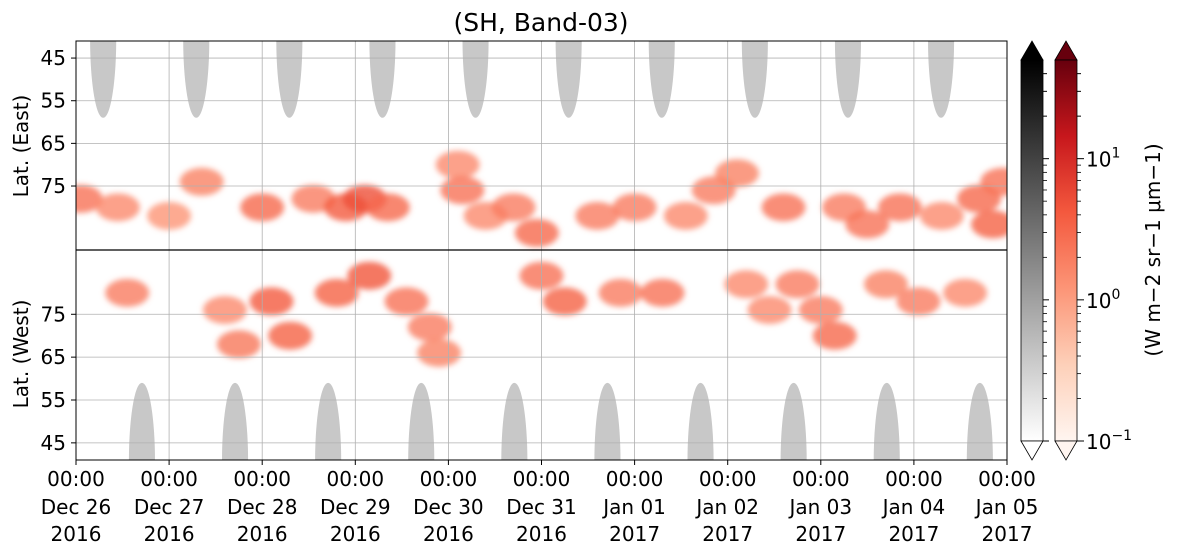 The width and height of the screenshot is (1181, 556). I want to click on x-tick-label: 00:00 Dec 27 2016, so click(169, 506).